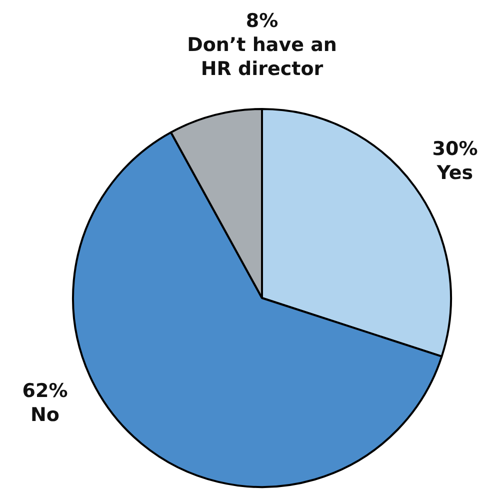 The image size is (495, 489). Describe the element at coordinates (262, 21) in the screenshot. I see `data-label: 8%` at that location.